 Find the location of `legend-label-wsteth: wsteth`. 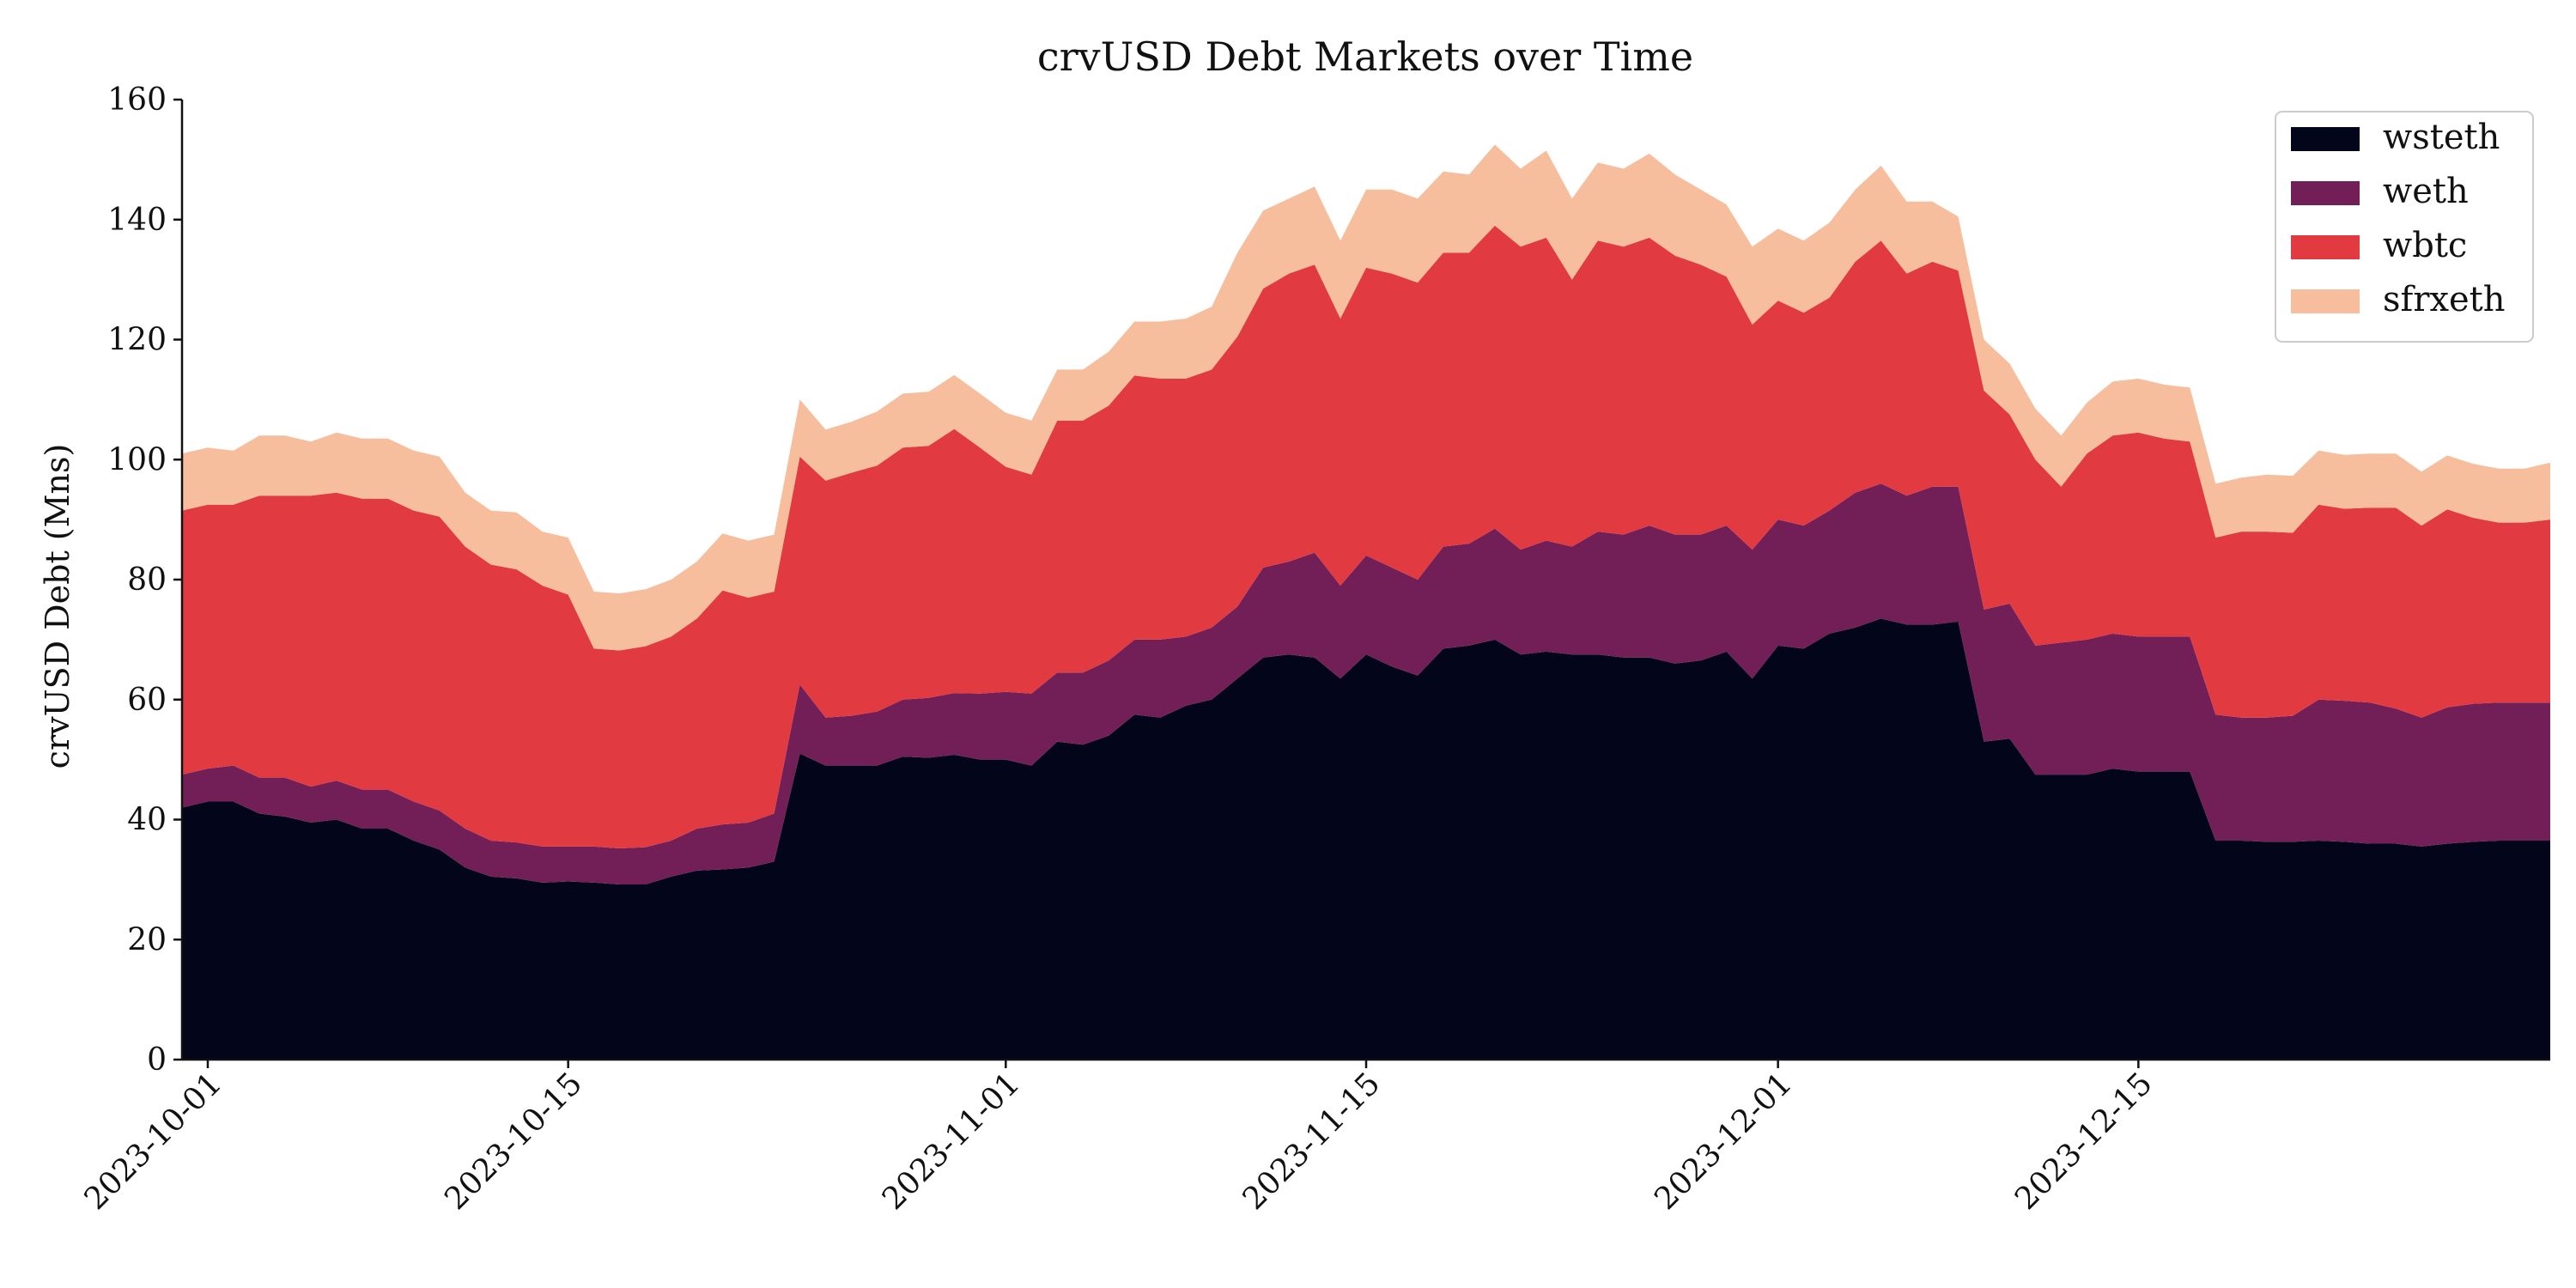

legend-label-wsteth: wsteth is located at coordinates (2441, 137).